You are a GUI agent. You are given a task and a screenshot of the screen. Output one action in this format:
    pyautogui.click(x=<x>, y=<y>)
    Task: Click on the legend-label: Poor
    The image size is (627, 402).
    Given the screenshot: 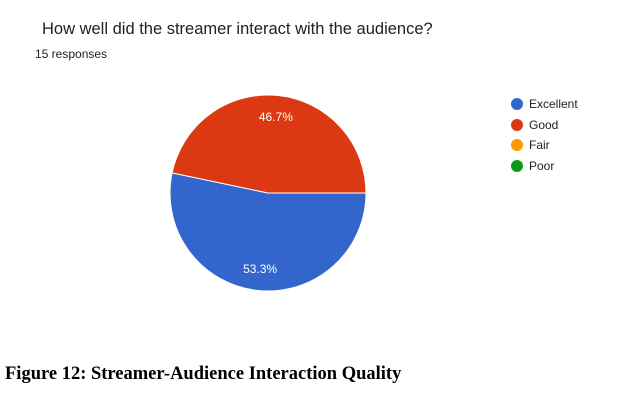 What is the action you would take?
    pyautogui.click(x=542, y=165)
    